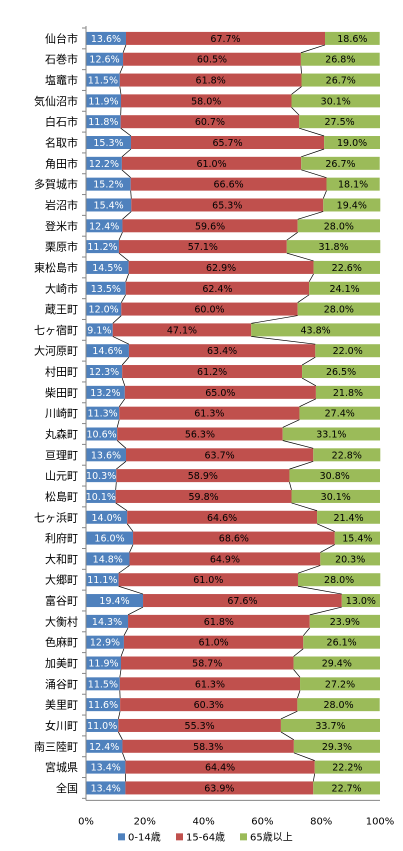  I want to click on data-label: 63.7%, so click(220, 455).